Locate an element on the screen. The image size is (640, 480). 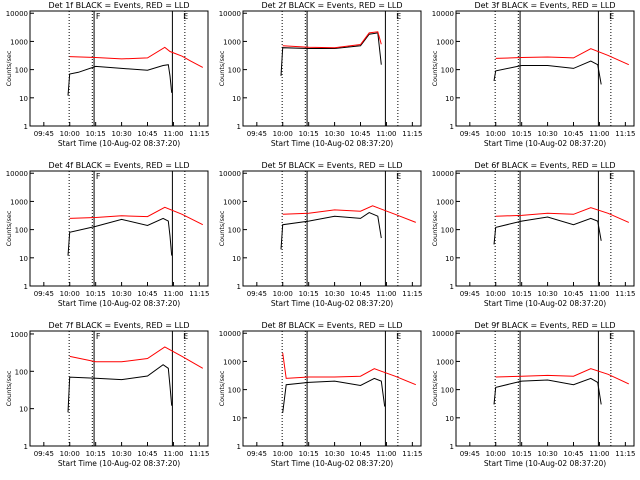
flag-marker: E is located at coordinates (611, 16).